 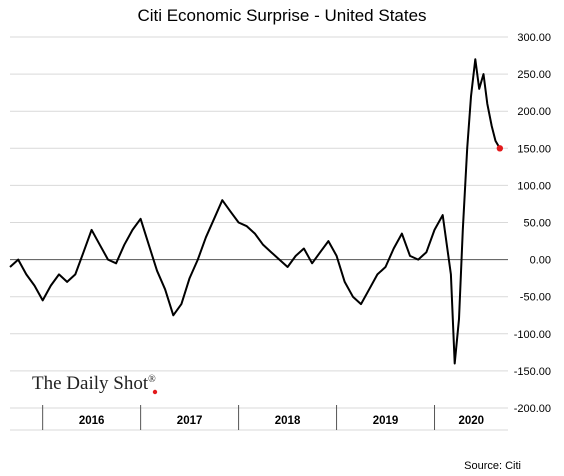 I want to click on y-tick-label: 100.00, so click(x=534, y=186).